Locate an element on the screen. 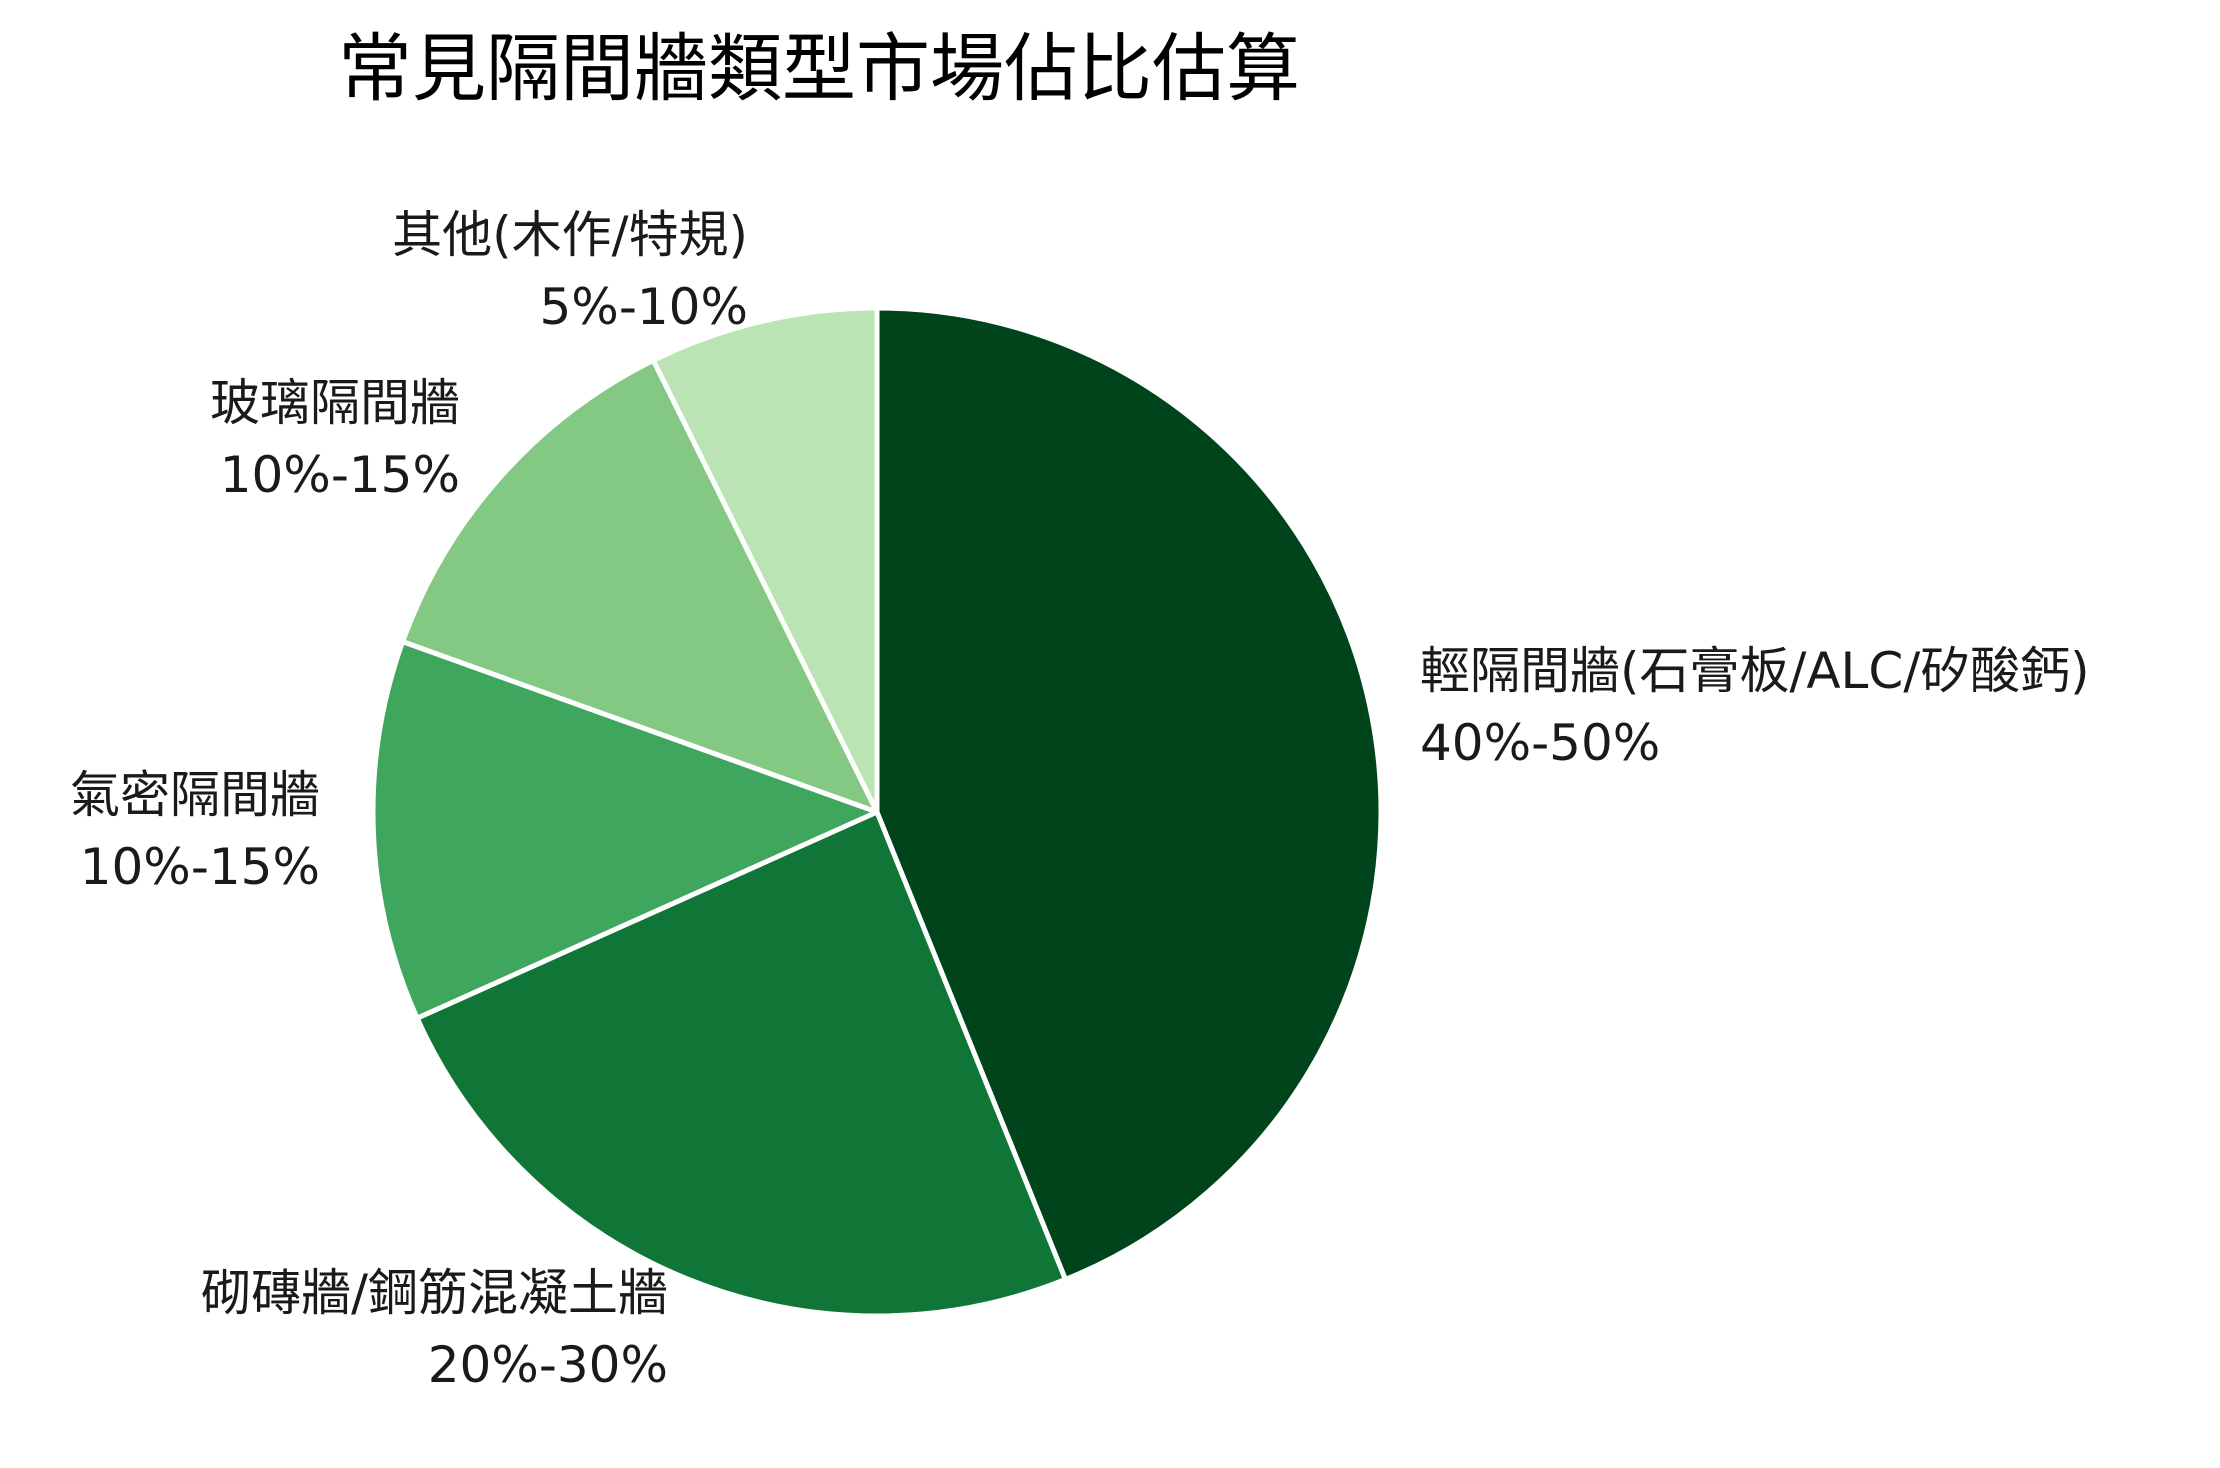  slice-label-range-1: 20%-30% is located at coordinates (548, 1365).